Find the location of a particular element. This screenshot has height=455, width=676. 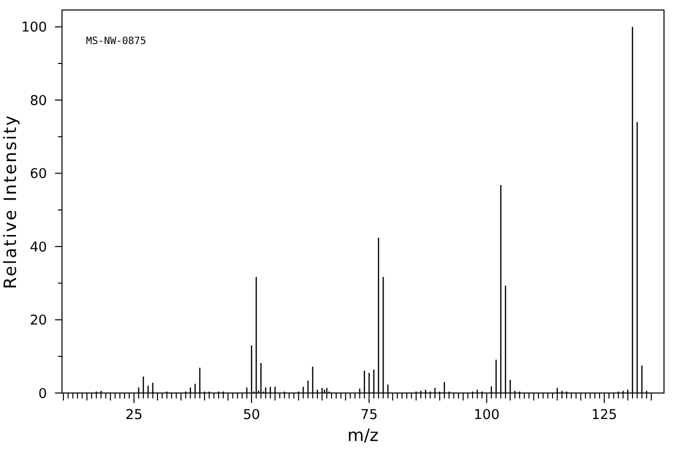

x-tick-label: 125 is located at coordinates (604, 415).